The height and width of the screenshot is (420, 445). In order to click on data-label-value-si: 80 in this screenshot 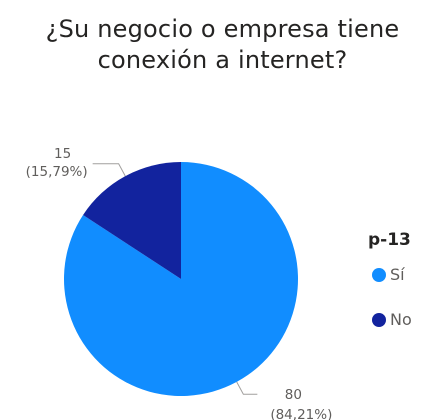, I will do `click(293, 395)`.